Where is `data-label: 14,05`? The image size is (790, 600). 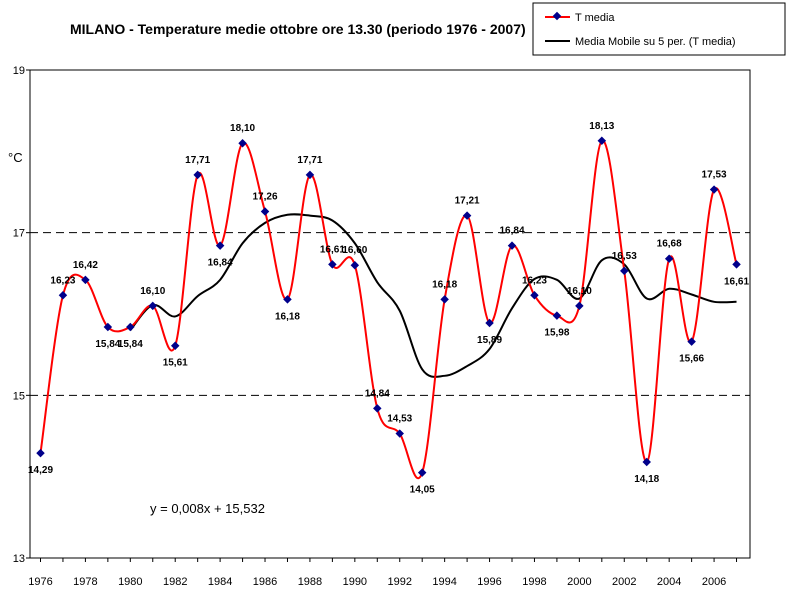
data-label: 14,05 is located at coordinates (422, 490).